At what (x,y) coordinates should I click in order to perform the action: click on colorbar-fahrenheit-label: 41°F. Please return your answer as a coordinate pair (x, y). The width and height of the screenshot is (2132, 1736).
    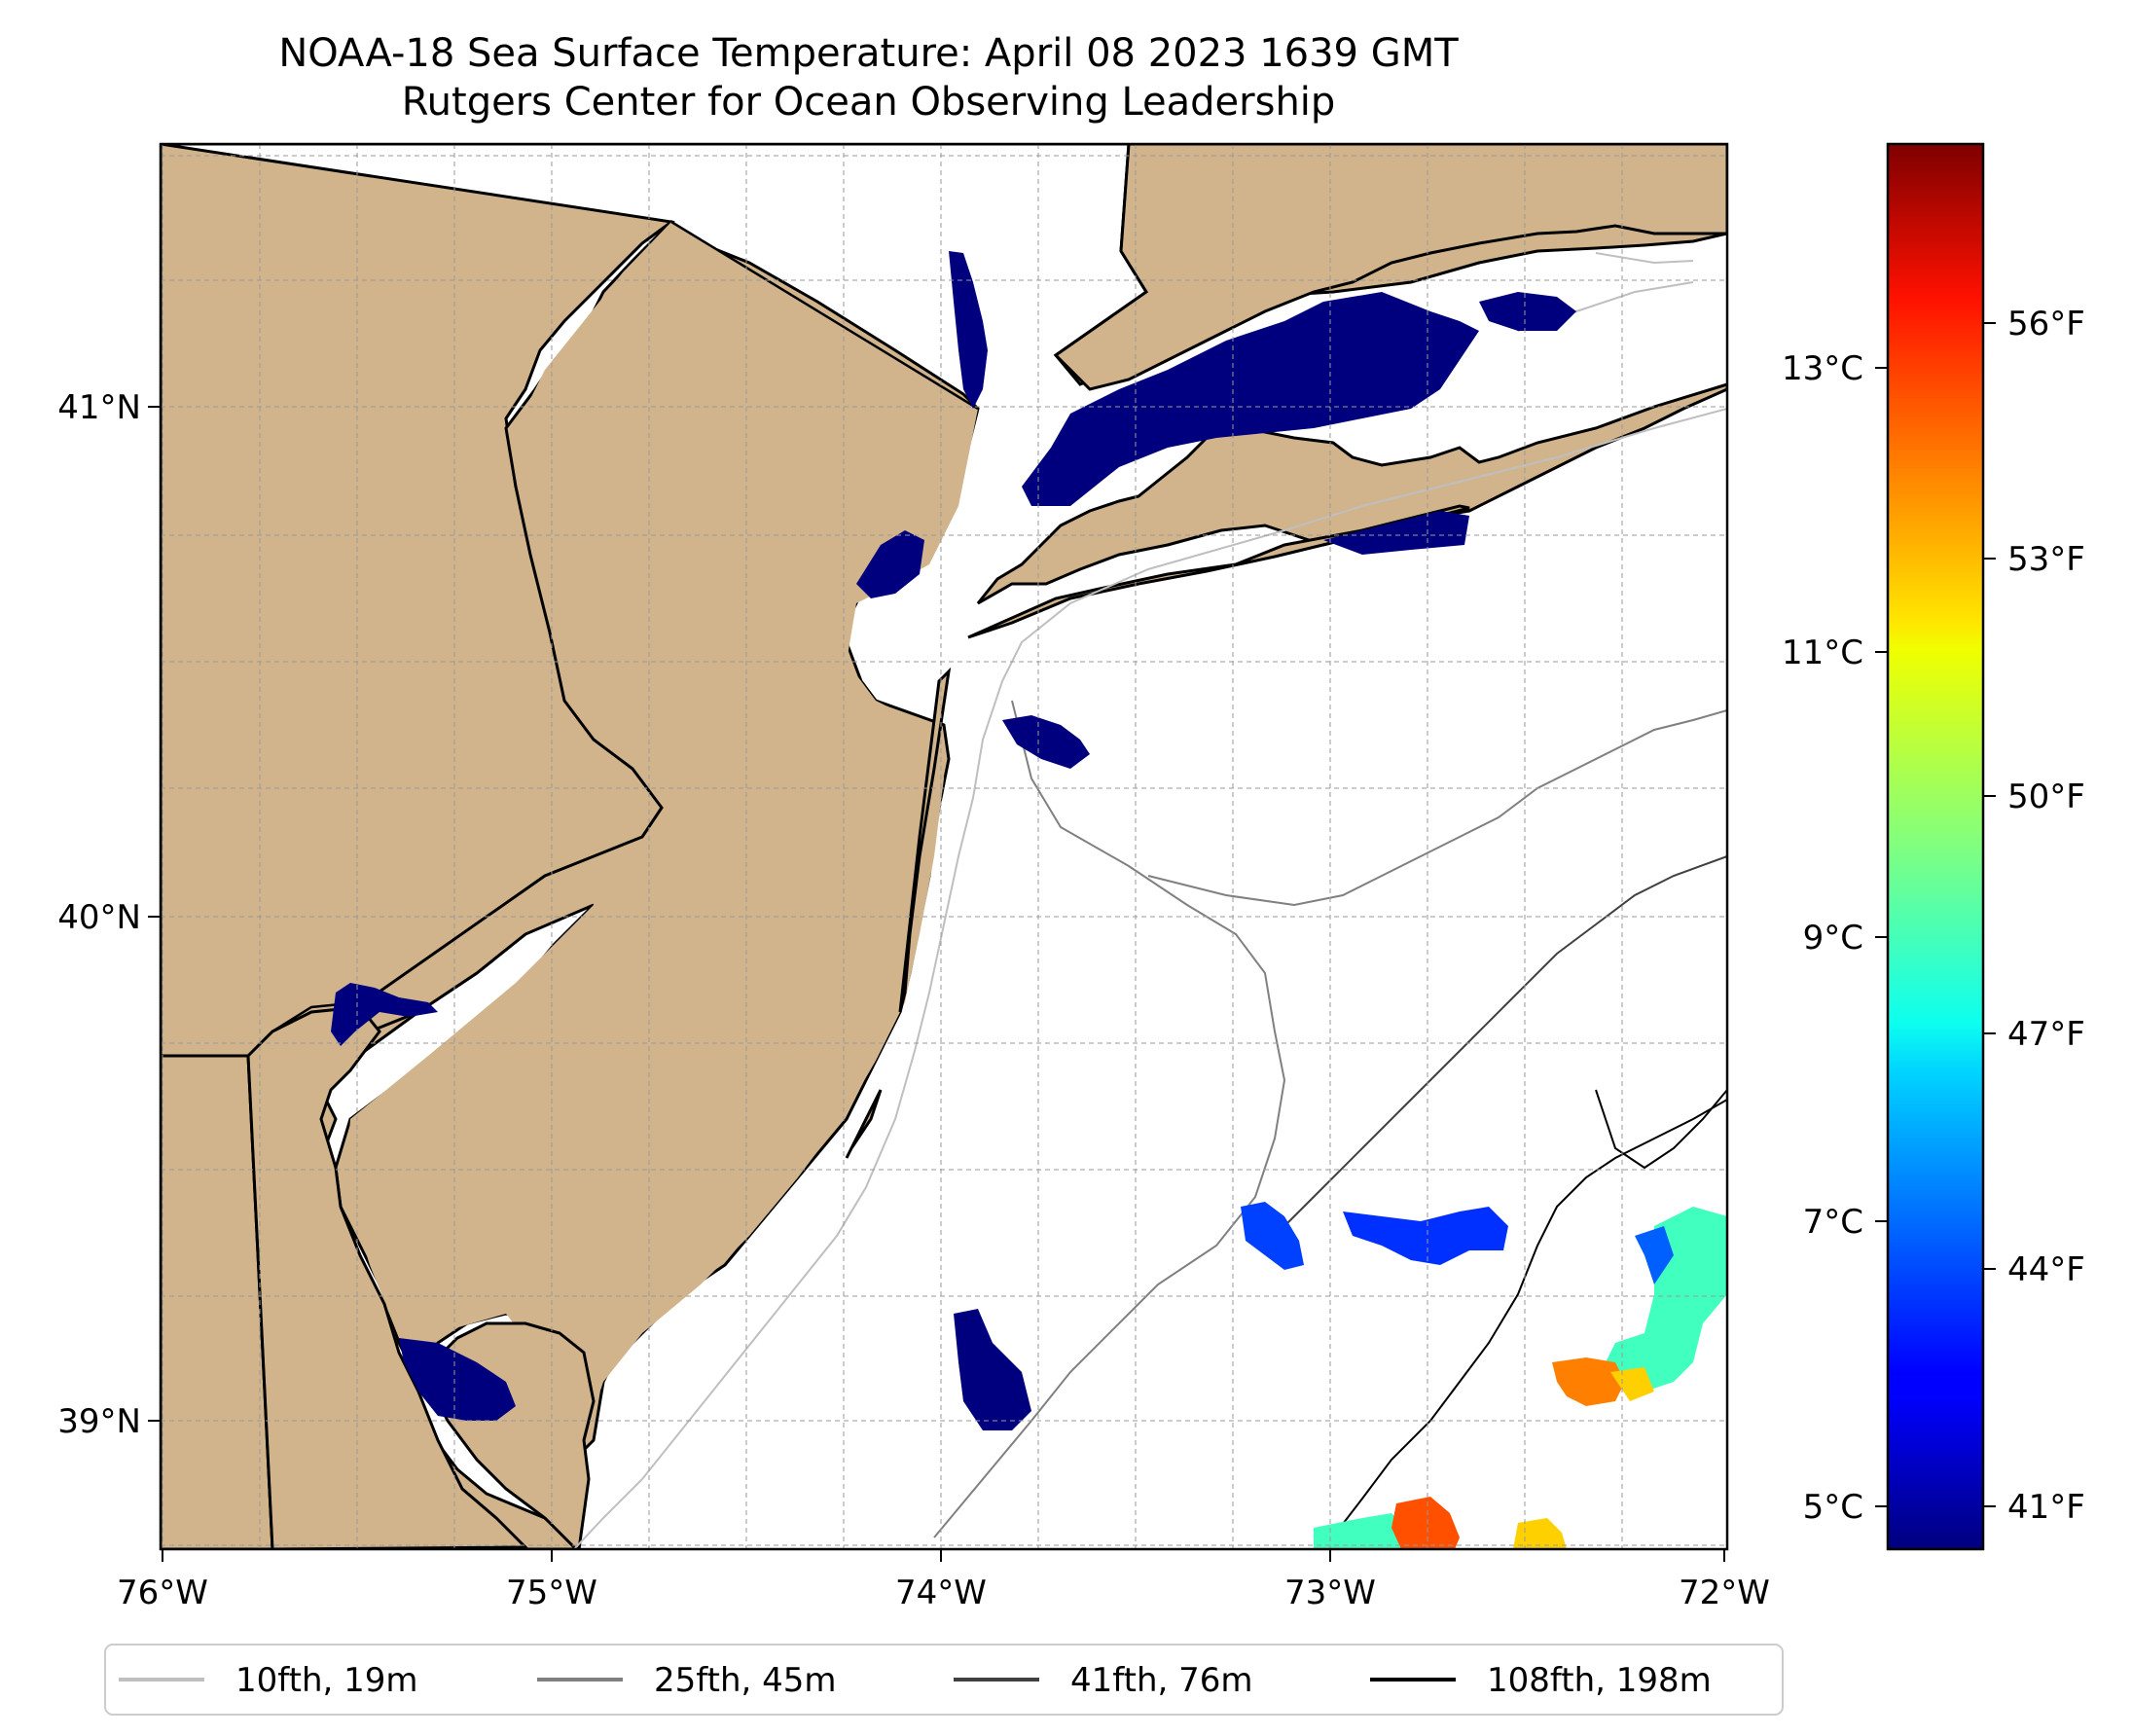
    Looking at the image, I should click on (2046, 1508).